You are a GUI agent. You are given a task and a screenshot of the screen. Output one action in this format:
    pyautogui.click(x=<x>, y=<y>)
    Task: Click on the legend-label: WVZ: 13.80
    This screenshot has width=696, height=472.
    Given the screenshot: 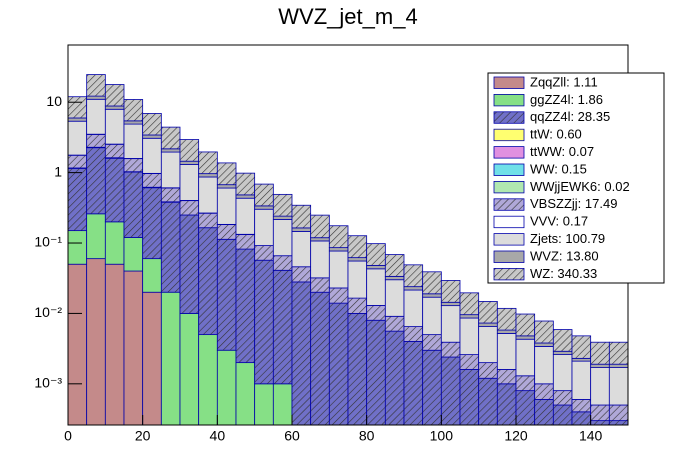 What is the action you would take?
    pyautogui.click(x=564, y=255)
    